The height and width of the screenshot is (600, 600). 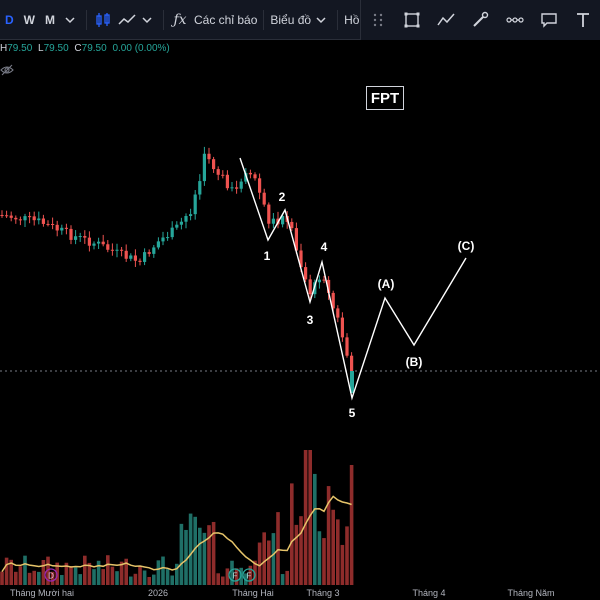 What do you see at coordinates (85, 48) in the screenshot?
I see `ohlc-legend: O H79.50 L79.50 C79.50 0.00 (0.00%)` at bounding box center [85, 48].